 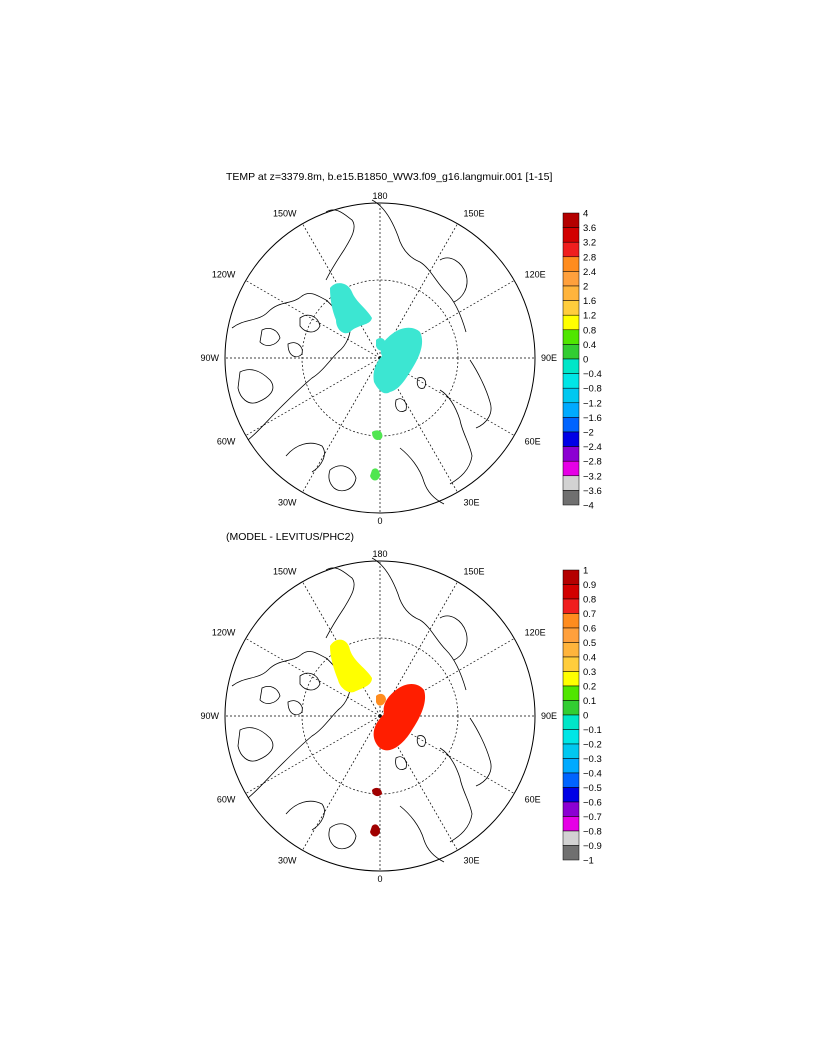 What do you see at coordinates (592, 403) in the screenshot?
I see `colorbar-label: −1.2` at bounding box center [592, 403].